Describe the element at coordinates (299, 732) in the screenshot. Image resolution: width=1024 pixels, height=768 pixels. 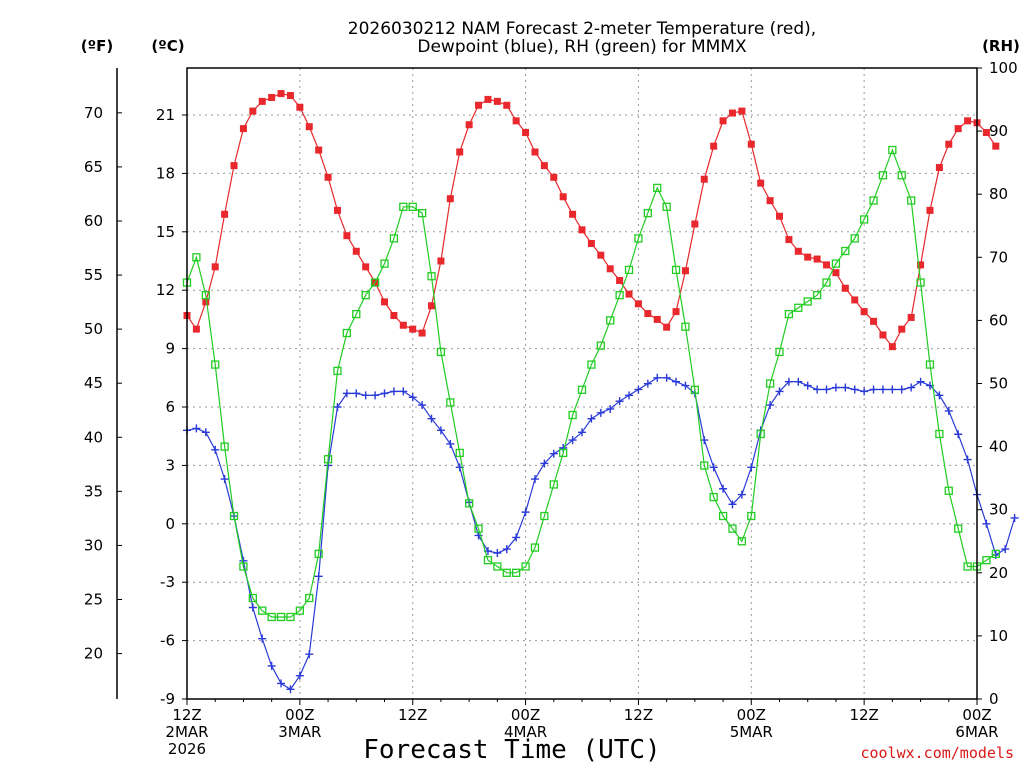
I see `x-tick-label: 3MAR` at that location.